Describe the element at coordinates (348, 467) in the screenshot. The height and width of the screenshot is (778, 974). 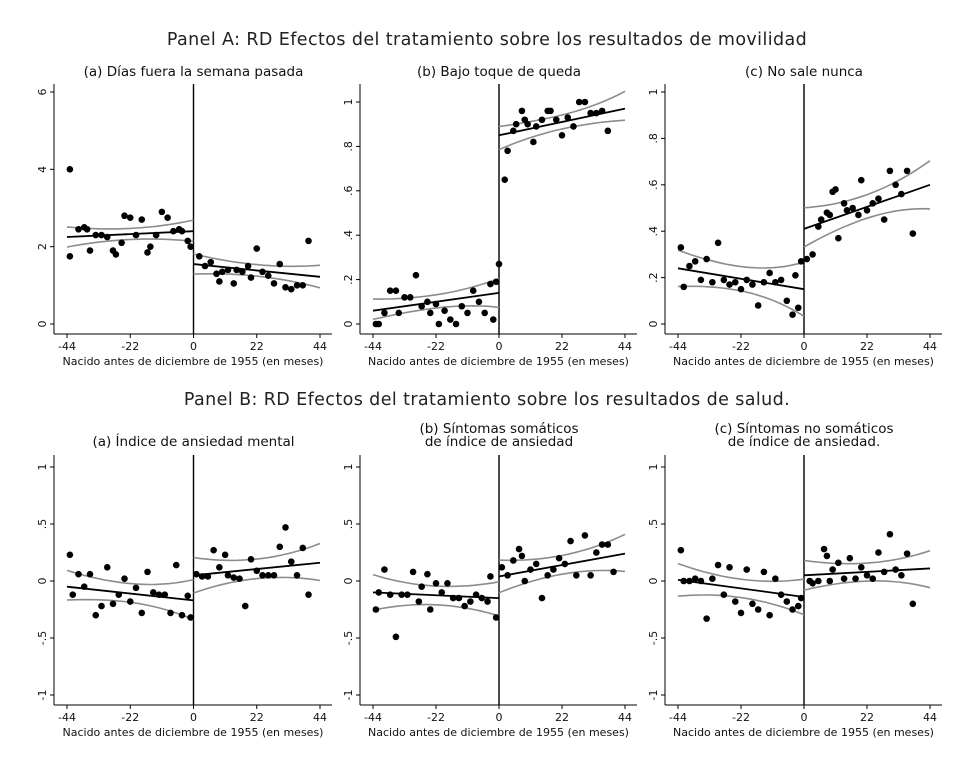
I see `y-tick-label: 1` at that location.